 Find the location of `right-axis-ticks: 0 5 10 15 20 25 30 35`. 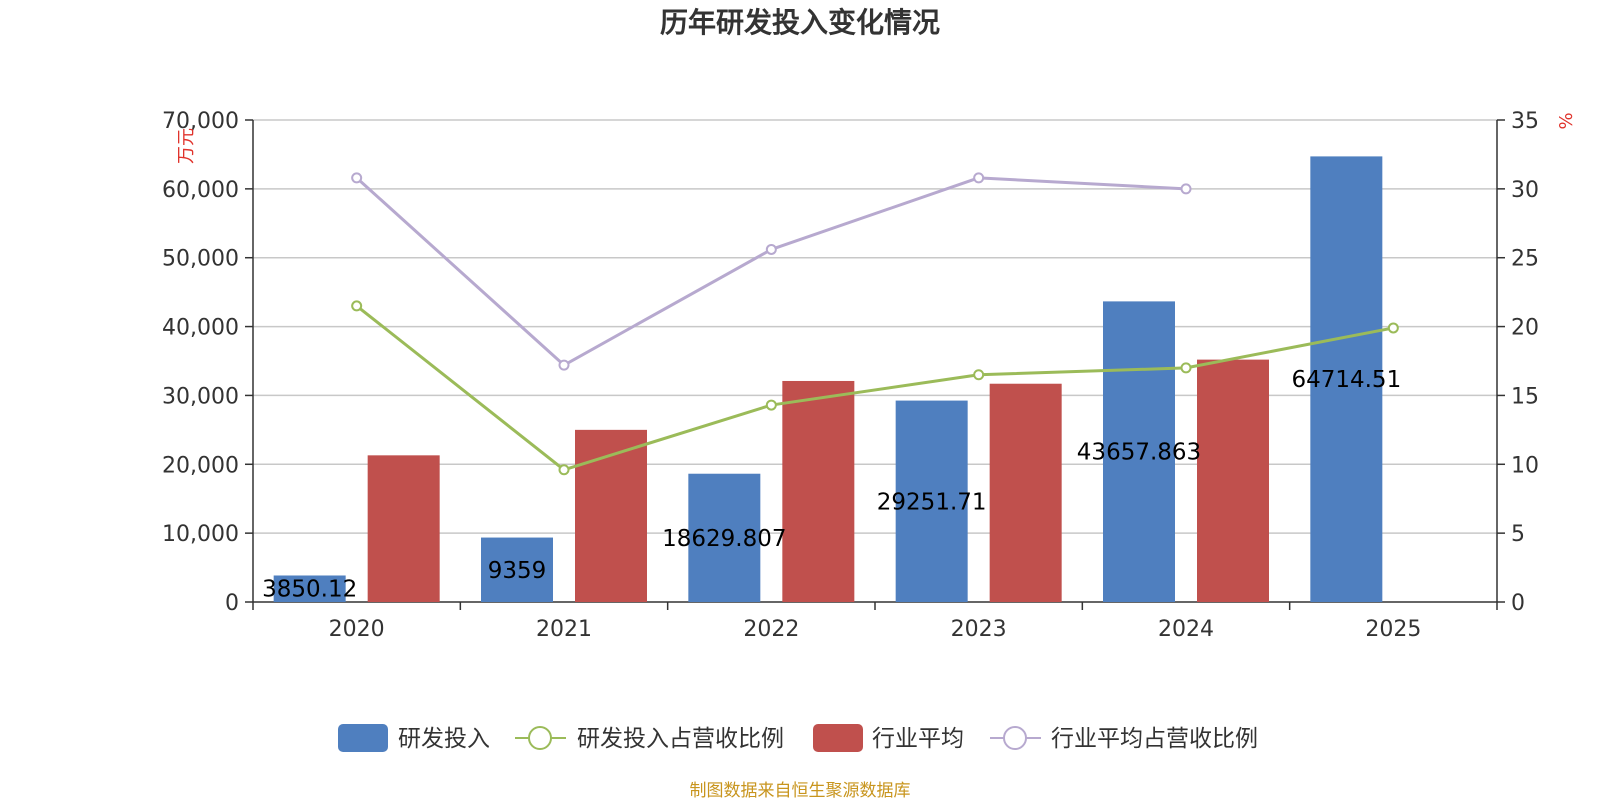

right-axis-ticks: 0 5 10 15 20 25 30 35 is located at coordinates (1518, 362).